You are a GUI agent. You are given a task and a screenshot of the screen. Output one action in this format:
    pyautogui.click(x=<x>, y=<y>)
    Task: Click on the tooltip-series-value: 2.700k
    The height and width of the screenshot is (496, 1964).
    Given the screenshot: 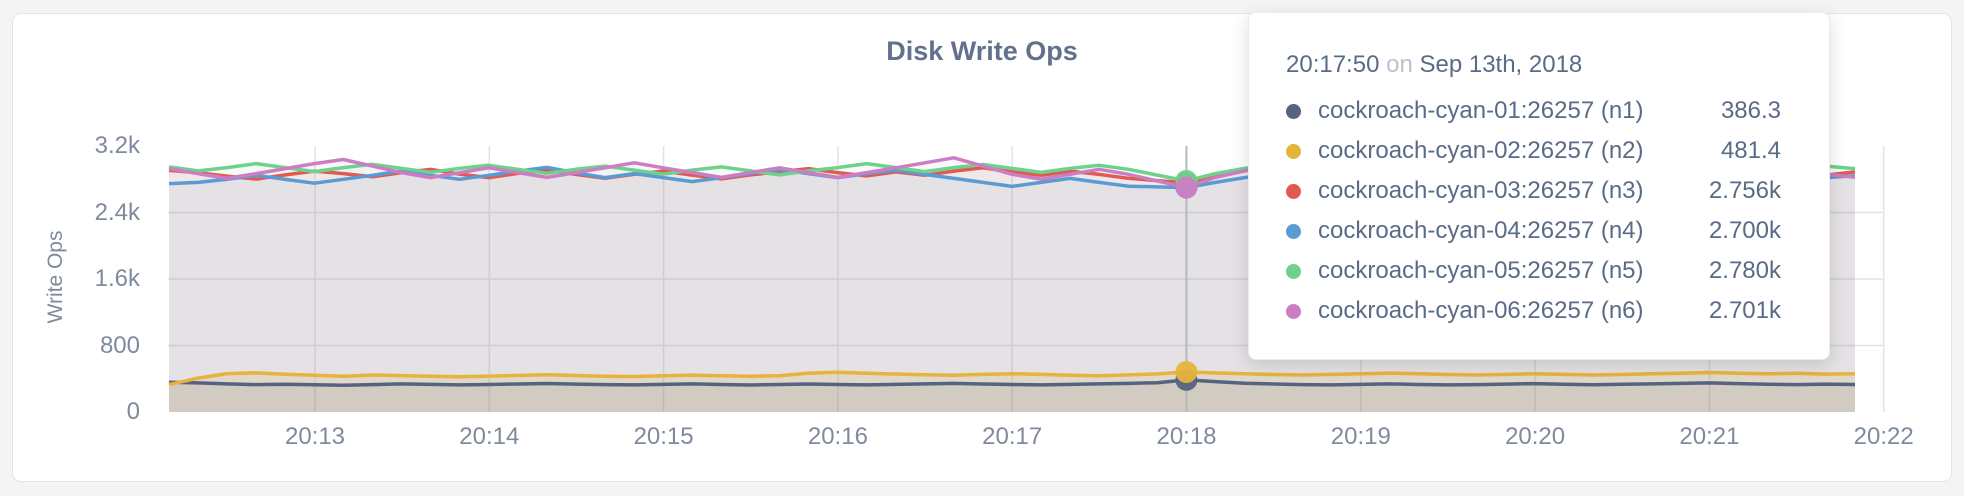 What is the action you would take?
    pyautogui.click(x=1744, y=230)
    